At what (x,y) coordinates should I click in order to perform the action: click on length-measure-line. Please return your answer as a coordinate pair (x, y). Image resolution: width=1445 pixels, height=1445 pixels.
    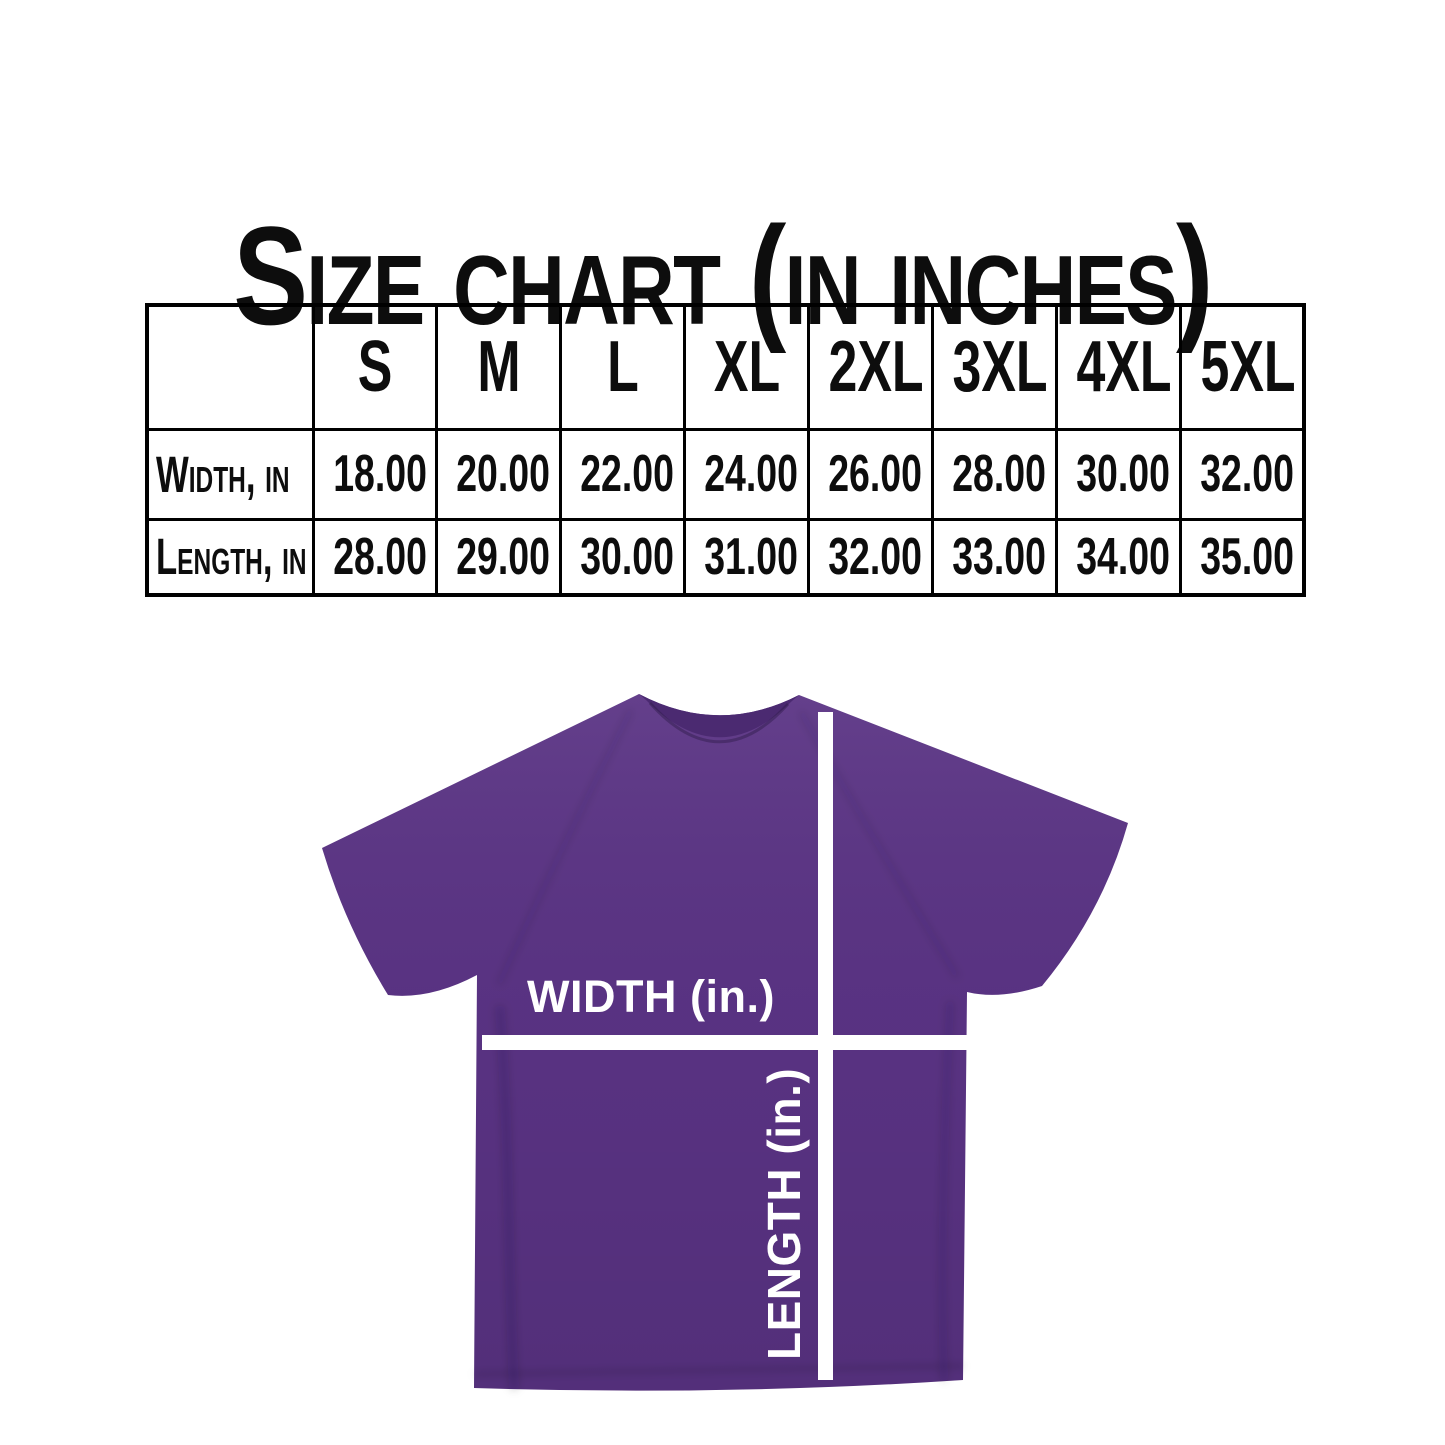
    Looking at the image, I should click on (825, 1046).